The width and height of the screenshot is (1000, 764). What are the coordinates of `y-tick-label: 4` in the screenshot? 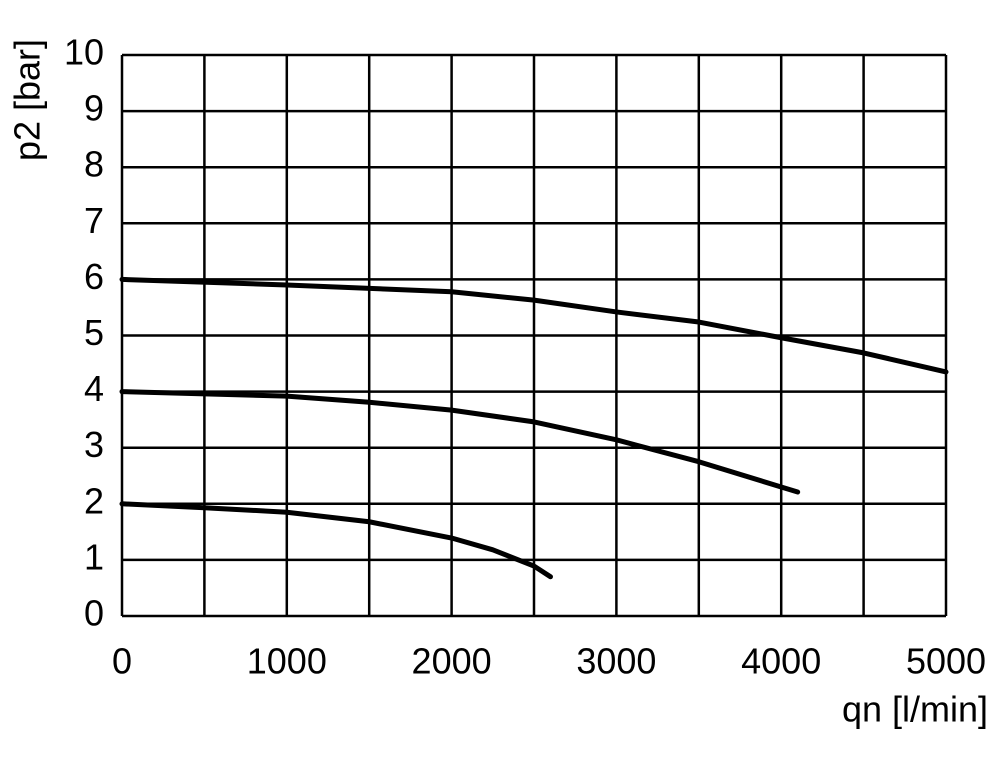 It's located at (94, 388).